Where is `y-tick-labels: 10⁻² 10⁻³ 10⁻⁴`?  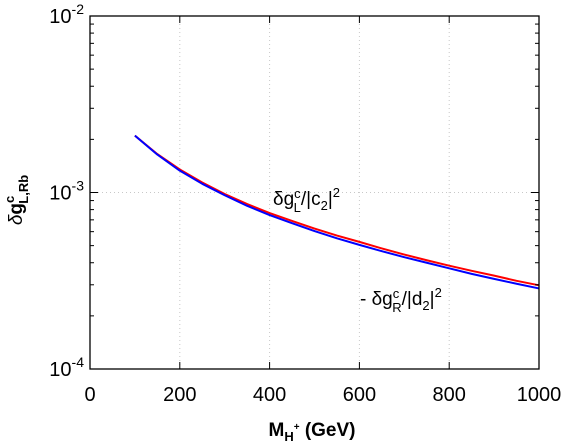
y-tick-labels: 10⁻² 10⁻³ 10⁻⁴ is located at coordinates (66, 191).